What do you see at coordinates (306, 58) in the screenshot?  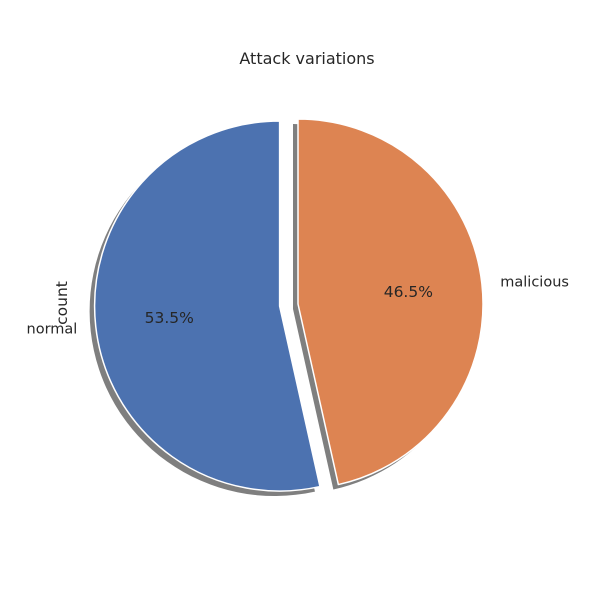 I see `chart-title: Attack variations` at bounding box center [306, 58].